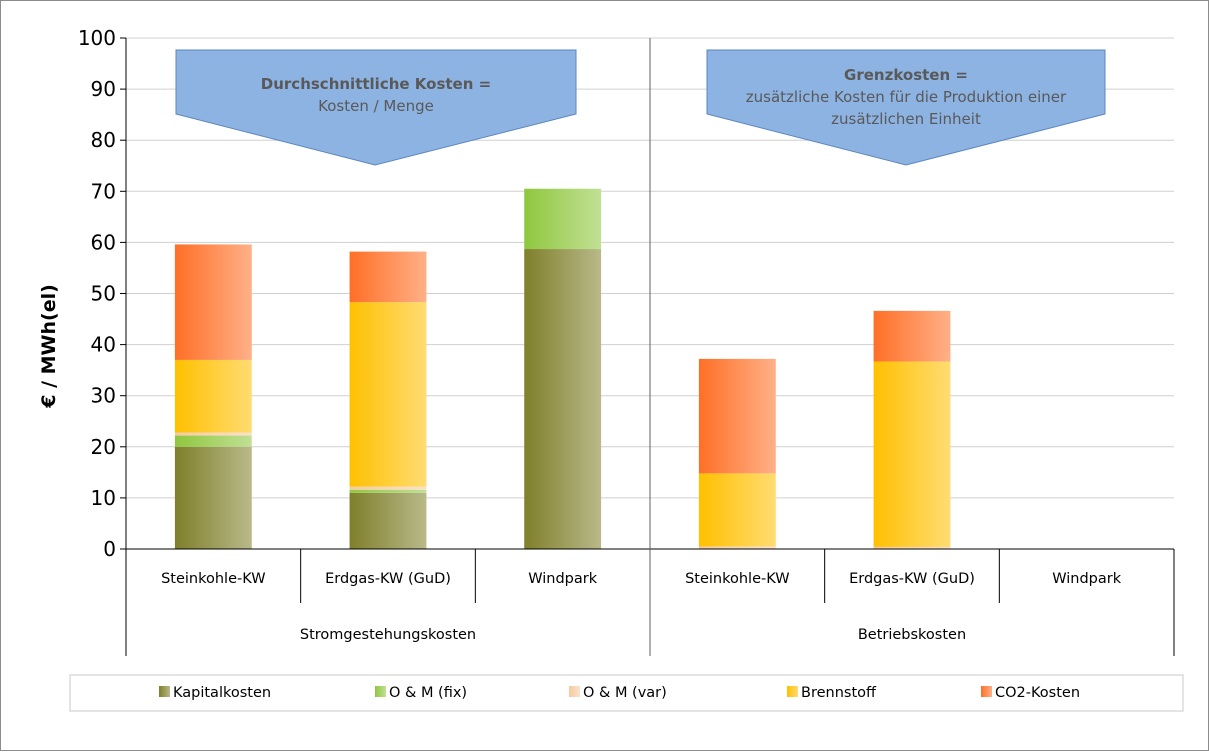 The image size is (1209, 754). I want to click on y-tick-label: 50, so click(103, 294).